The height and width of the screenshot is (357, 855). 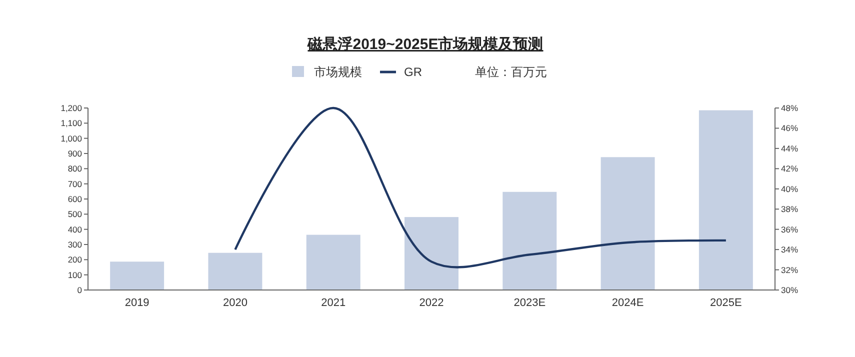 What do you see at coordinates (75, 229) in the screenshot?
I see `y-tick-label: 400` at bounding box center [75, 229].